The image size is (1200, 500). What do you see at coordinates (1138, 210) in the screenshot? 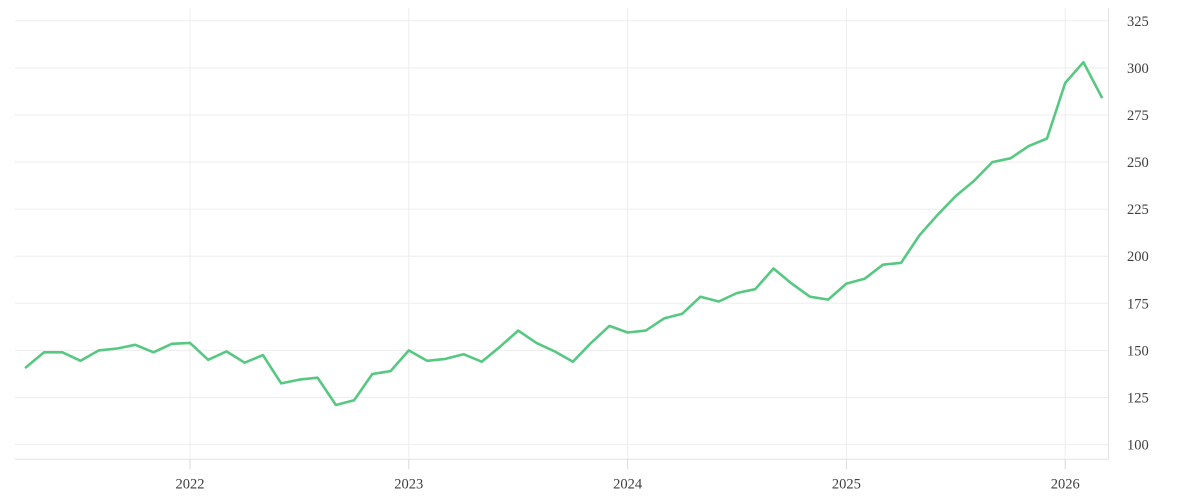
I see `y-axis-tick-label: 225` at bounding box center [1138, 210].